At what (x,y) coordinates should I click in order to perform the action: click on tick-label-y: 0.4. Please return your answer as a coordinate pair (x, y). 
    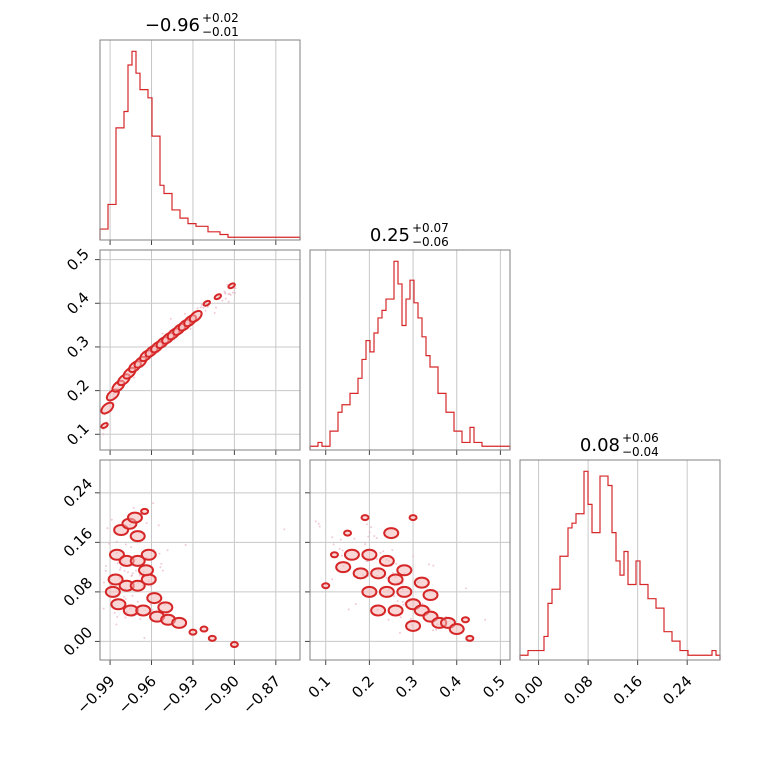
    Looking at the image, I should click on (78, 303).